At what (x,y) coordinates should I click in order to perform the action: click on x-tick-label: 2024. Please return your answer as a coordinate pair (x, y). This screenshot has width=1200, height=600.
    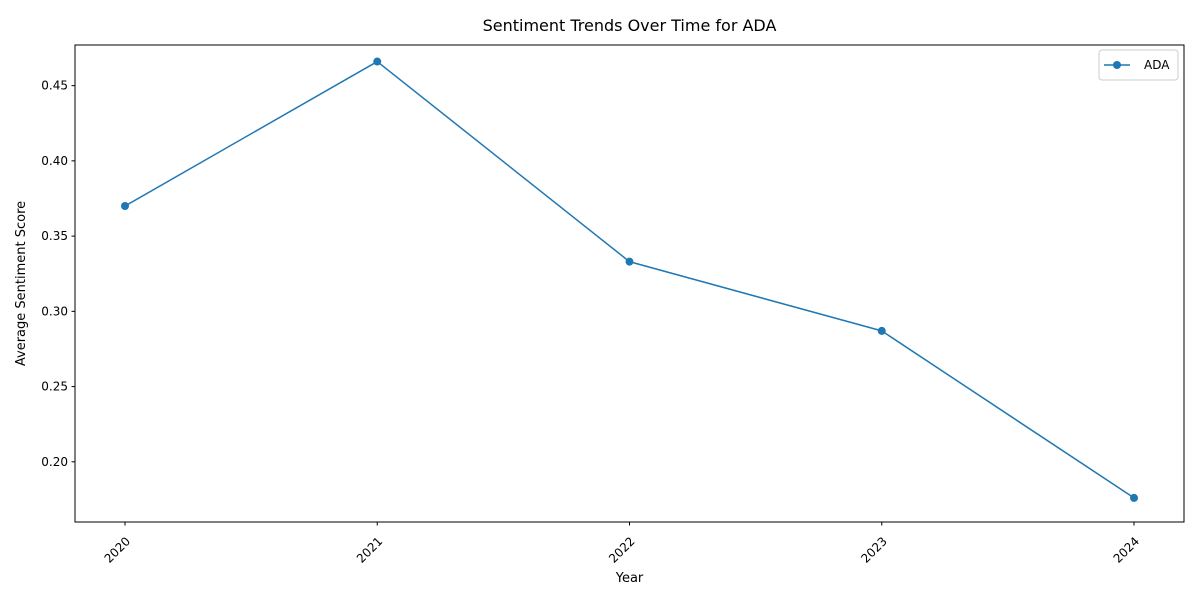
    Looking at the image, I should click on (1126, 549).